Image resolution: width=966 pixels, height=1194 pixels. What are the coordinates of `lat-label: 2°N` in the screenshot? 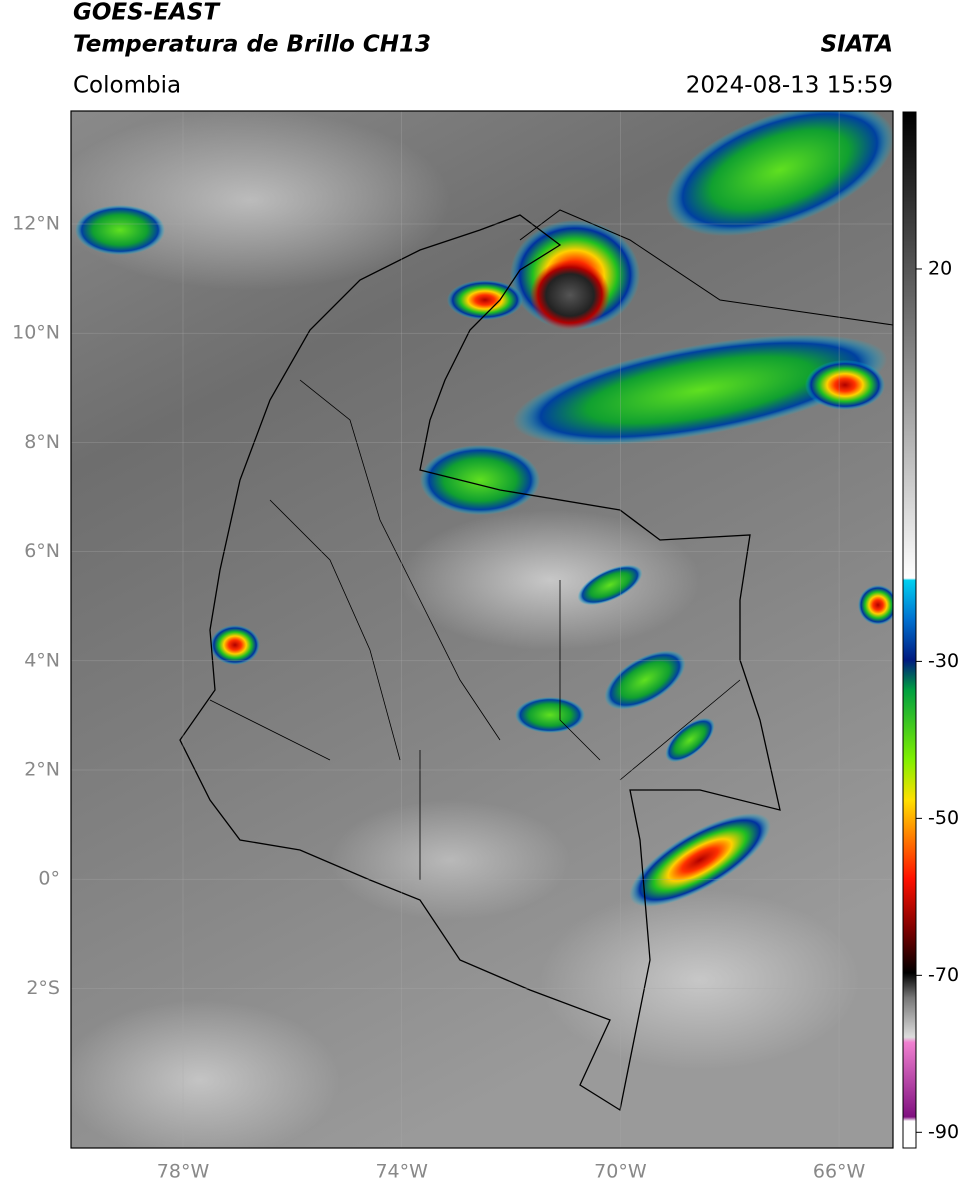 It's located at (42, 770).